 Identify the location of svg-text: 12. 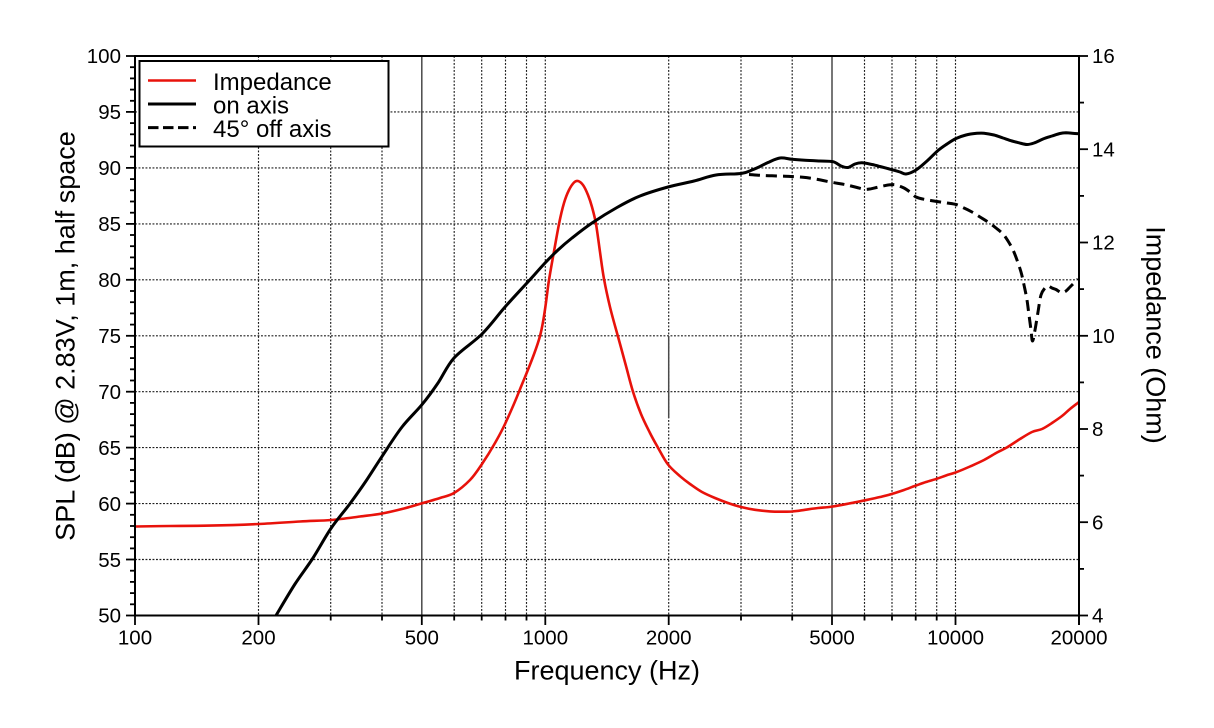
(1103, 243).